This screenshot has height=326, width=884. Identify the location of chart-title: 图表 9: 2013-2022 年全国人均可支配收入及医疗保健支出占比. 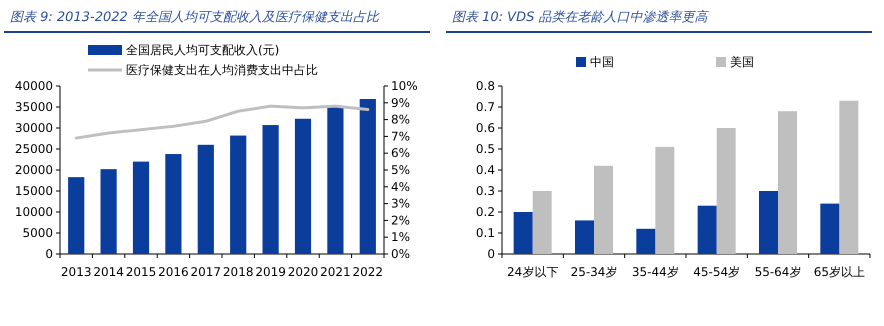
(195, 17).